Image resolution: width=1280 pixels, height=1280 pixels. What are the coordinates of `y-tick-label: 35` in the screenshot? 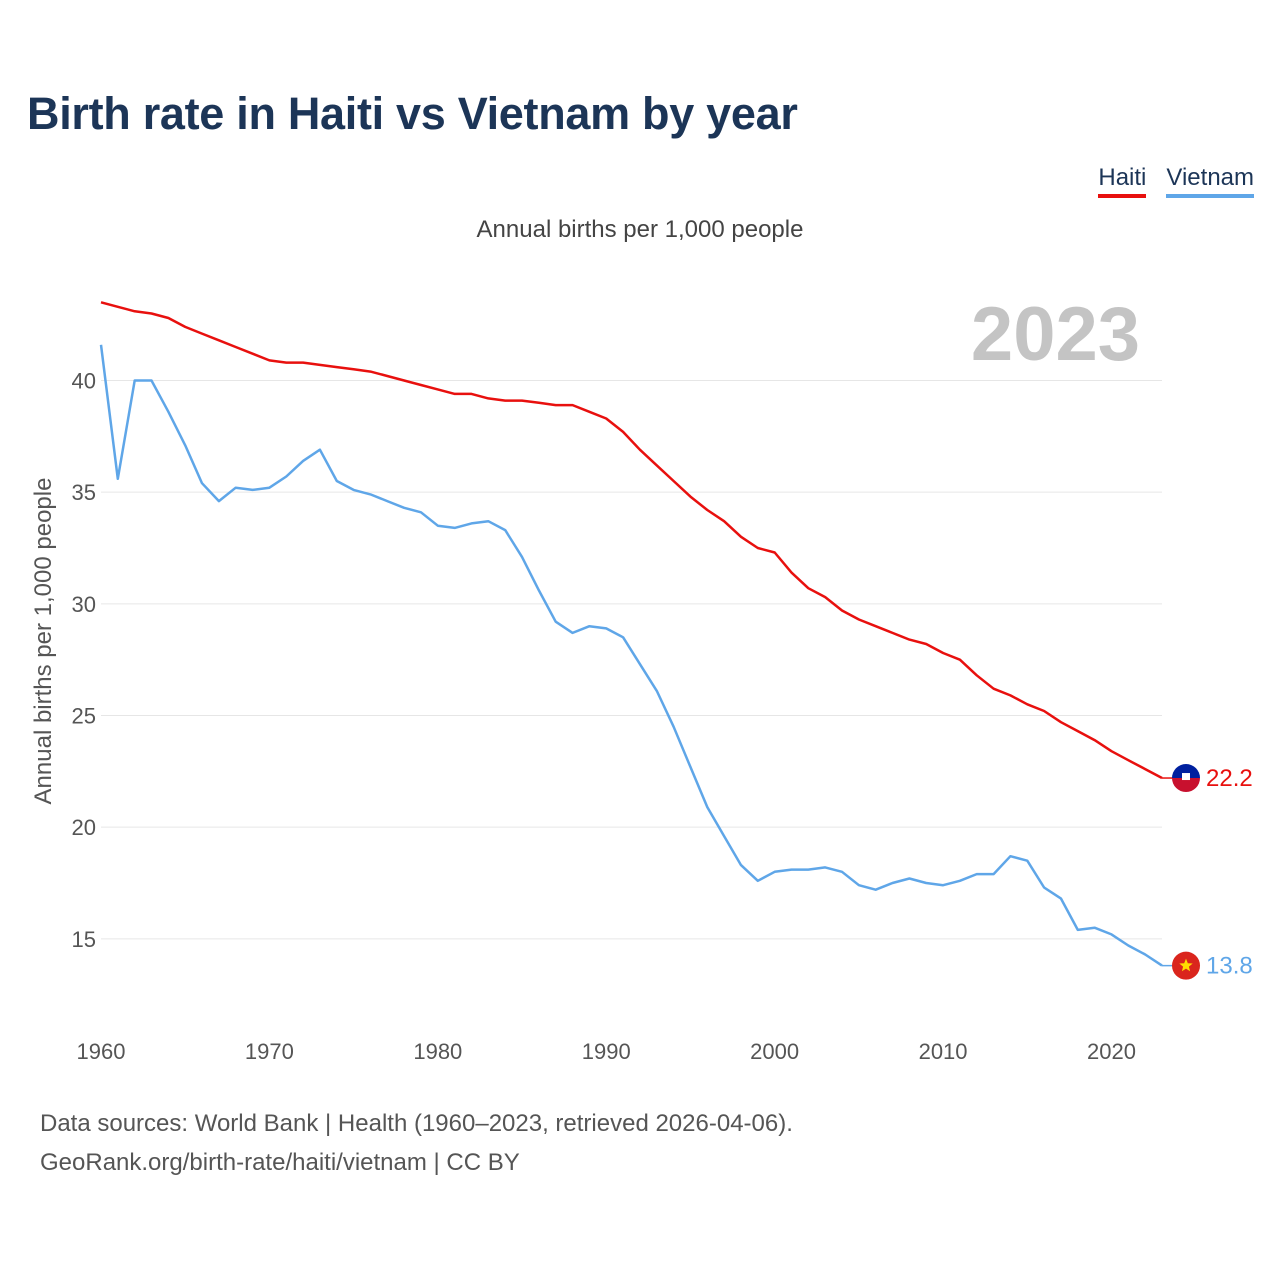 It's located at (84, 492).